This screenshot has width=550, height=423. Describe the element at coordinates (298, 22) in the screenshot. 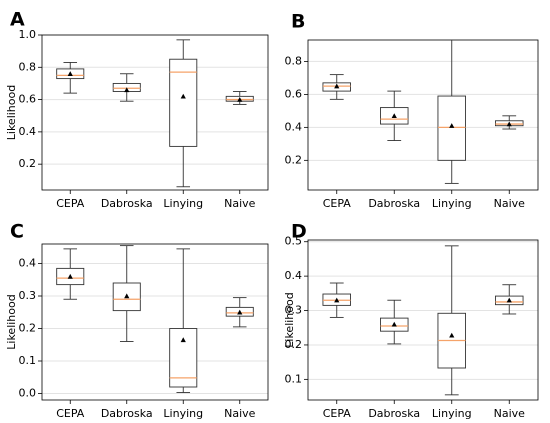

I see `panel-label: B` at that location.